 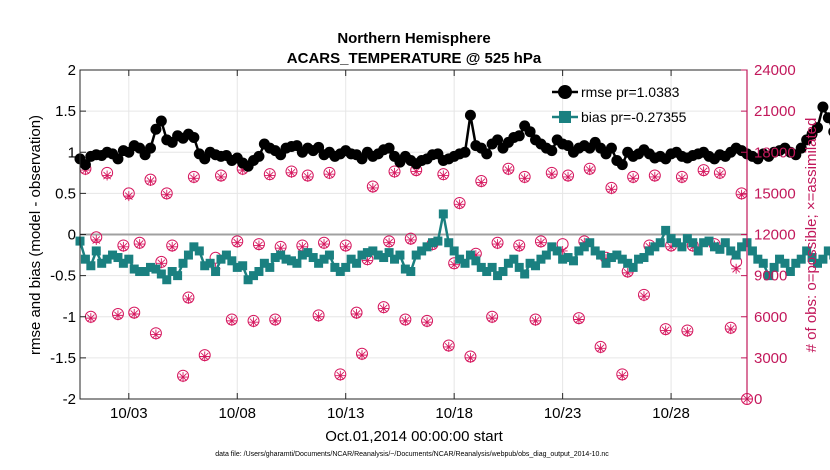 I want to click on y2-tick-label: 15000, so click(x=775, y=193).